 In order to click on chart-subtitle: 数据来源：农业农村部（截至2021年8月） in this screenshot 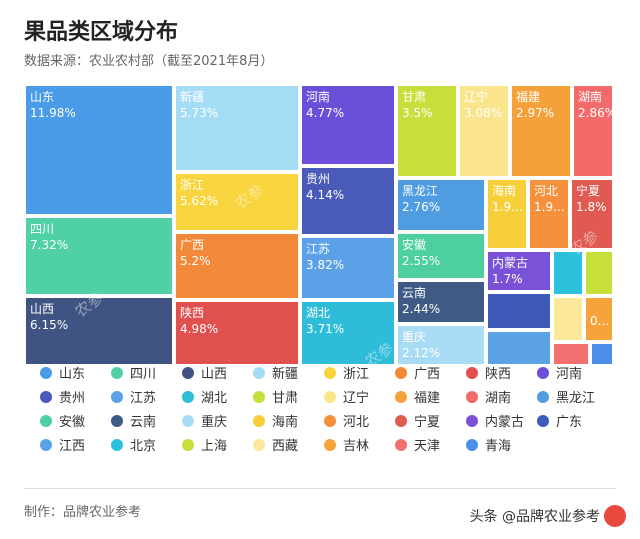, I will do `click(149, 61)`.